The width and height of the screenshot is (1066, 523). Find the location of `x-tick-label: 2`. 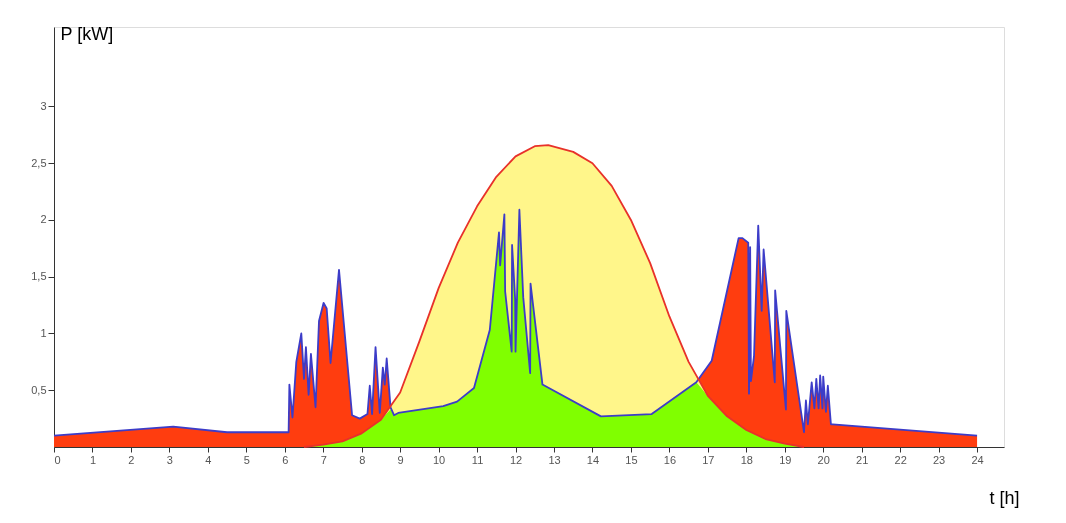

x-tick-label: 2 is located at coordinates (131, 459).